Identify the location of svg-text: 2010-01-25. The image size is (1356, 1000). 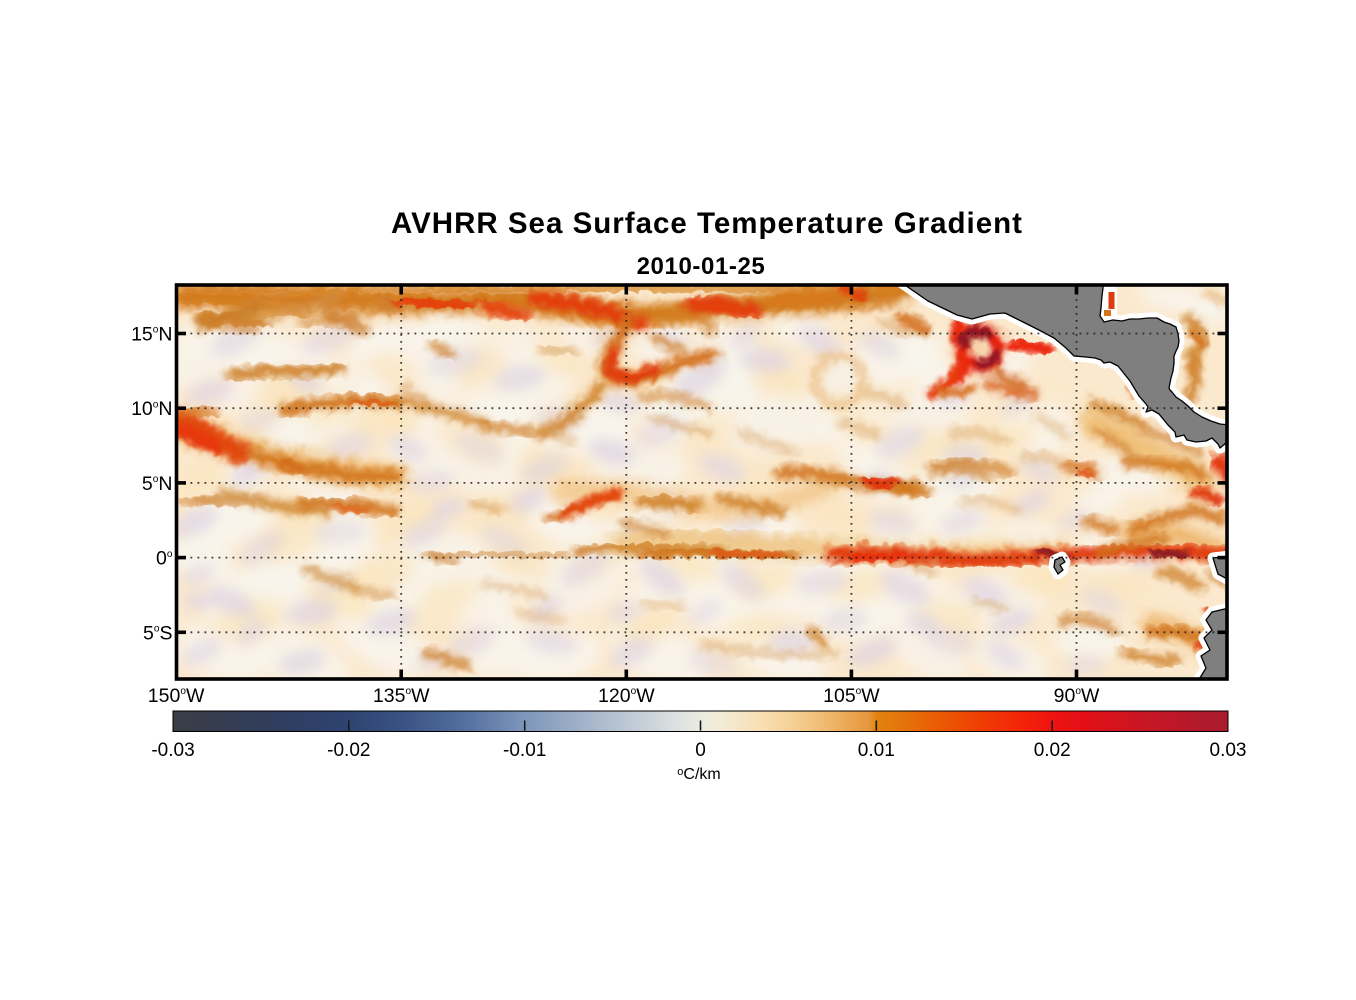
(701, 266).